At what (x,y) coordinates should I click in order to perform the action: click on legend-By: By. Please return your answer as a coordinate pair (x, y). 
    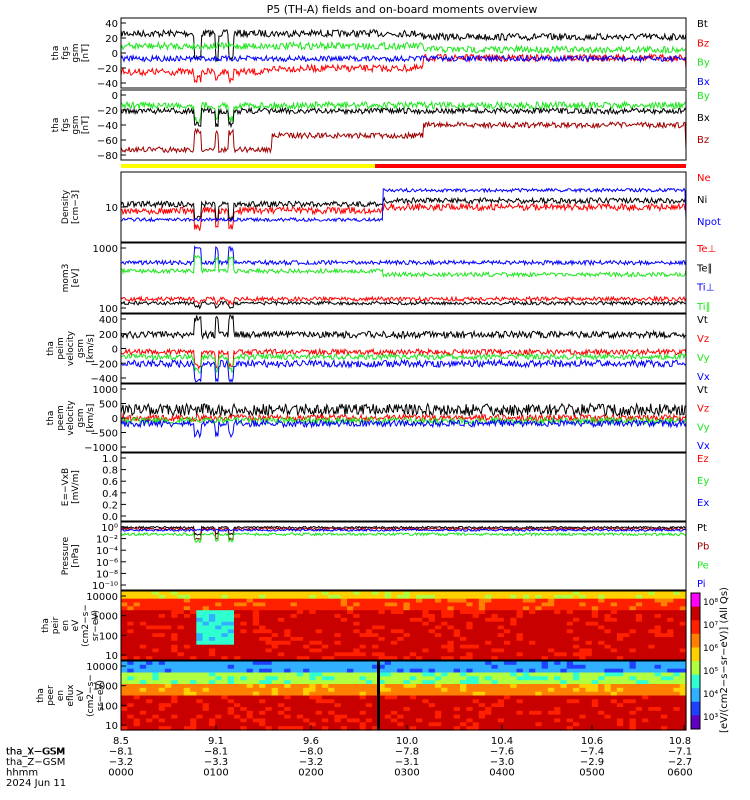
    Looking at the image, I should click on (703, 96).